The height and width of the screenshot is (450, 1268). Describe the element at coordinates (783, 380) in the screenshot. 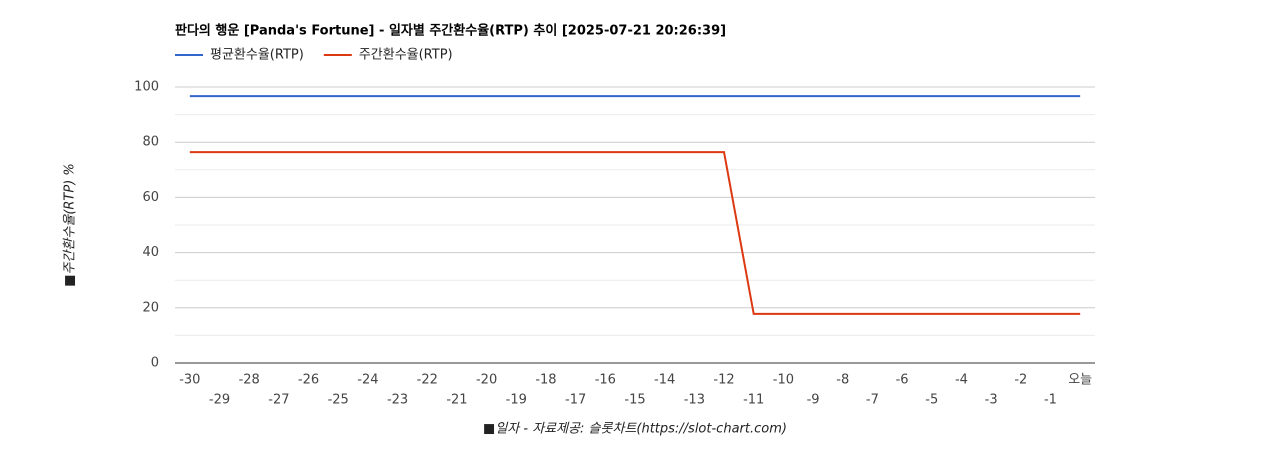

I see `x-tick-label: -10` at that location.